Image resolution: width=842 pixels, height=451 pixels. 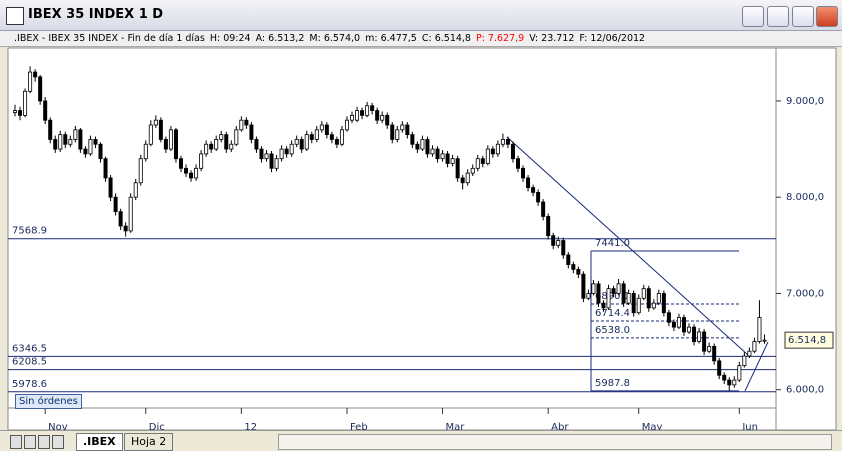 I want to click on sheet-bar: .IBEX Hoja 2, so click(x=421, y=440).